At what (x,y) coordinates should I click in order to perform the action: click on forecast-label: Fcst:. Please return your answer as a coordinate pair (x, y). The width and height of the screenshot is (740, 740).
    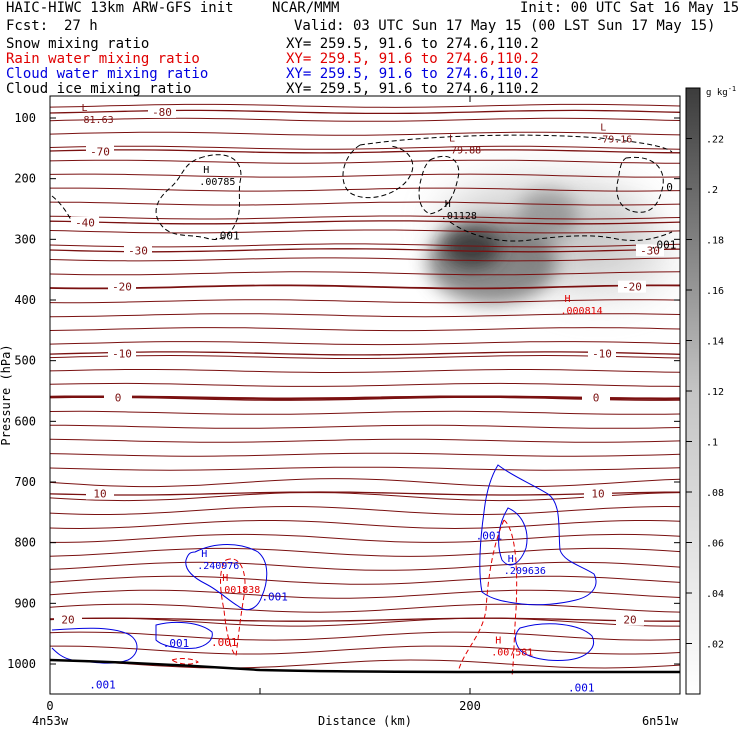
    Looking at the image, I should click on (27, 26).